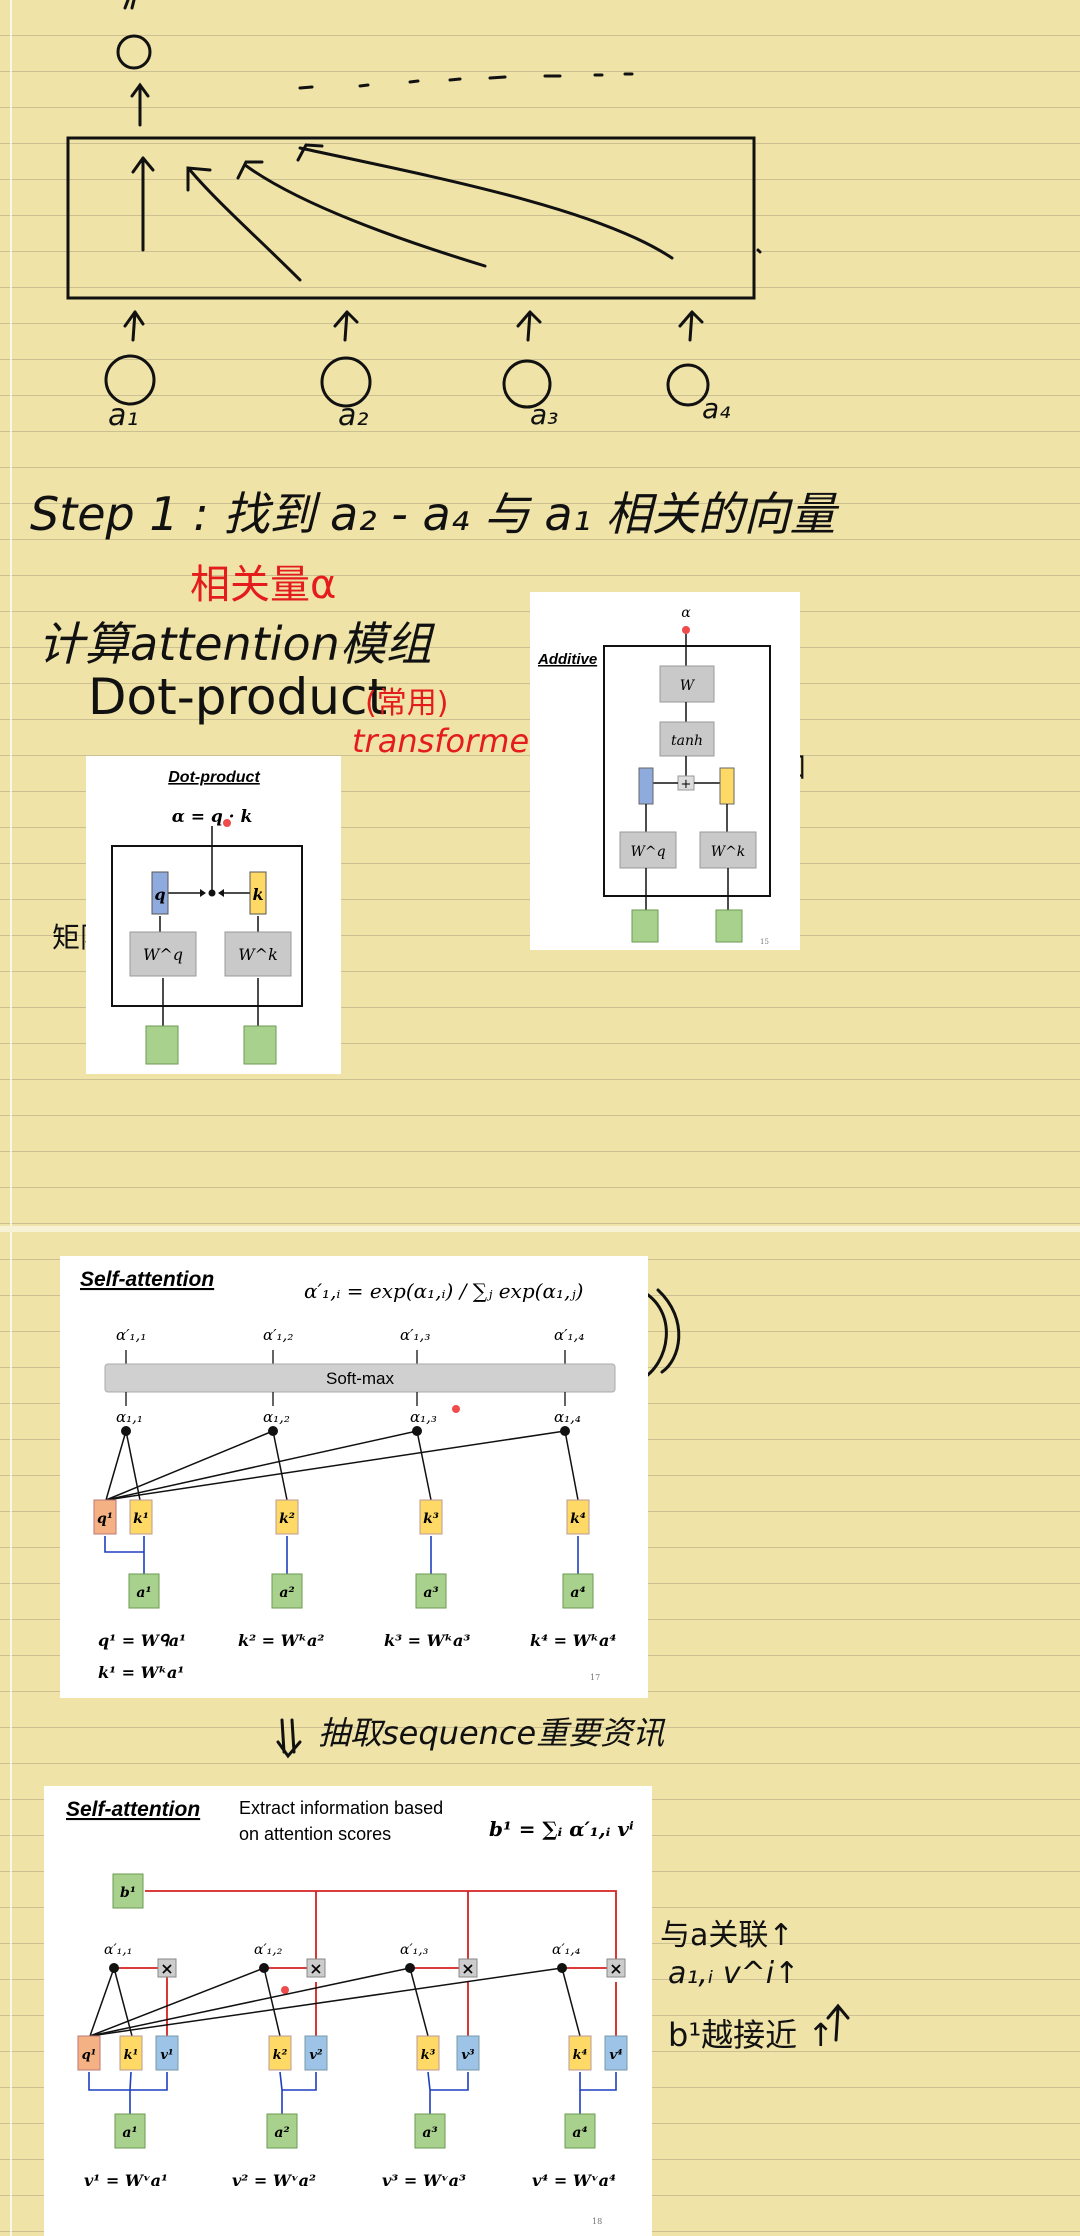  What do you see at coordinates (567, 1417) in the screenshot?
I see `alpha-4: α₁,₄` at bounding box center [567, 1417].